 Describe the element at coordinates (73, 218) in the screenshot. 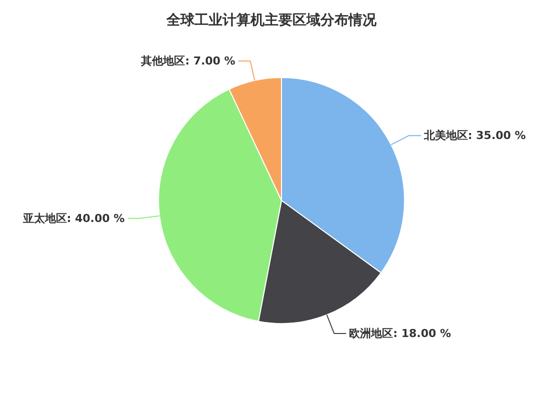

I see `slice-label: 亚太地区: 40.00 %` at that location.